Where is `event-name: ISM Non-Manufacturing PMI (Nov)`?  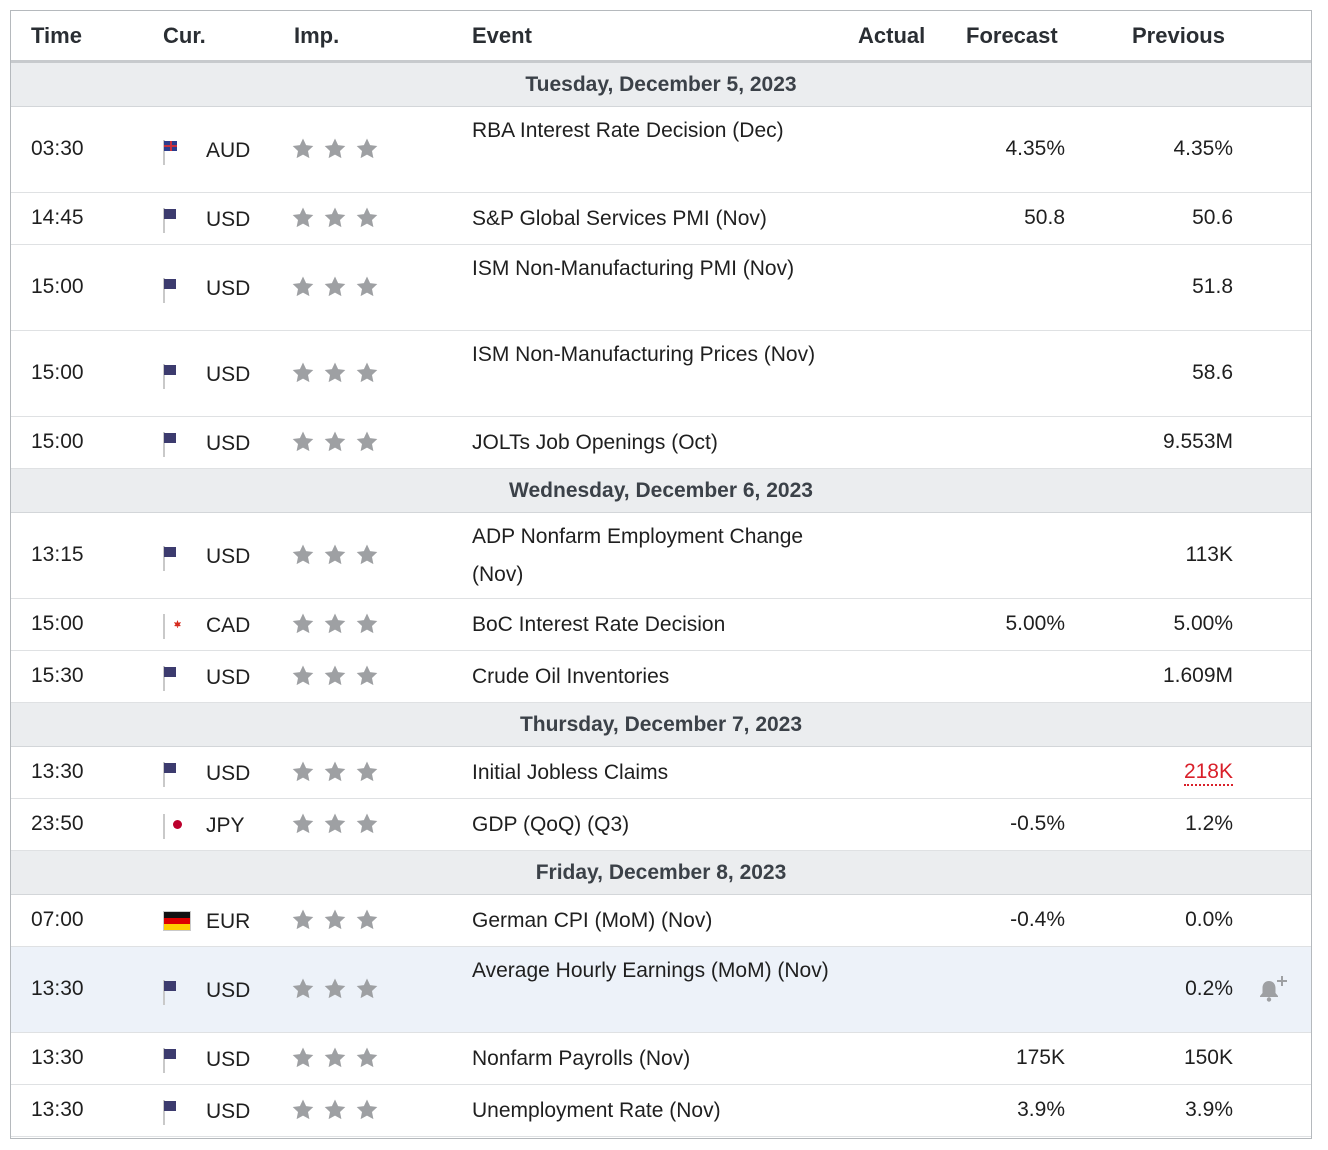
event-name: ISM Non-Manufacturing PMI (Nov) is located at coordinates (633, 268).